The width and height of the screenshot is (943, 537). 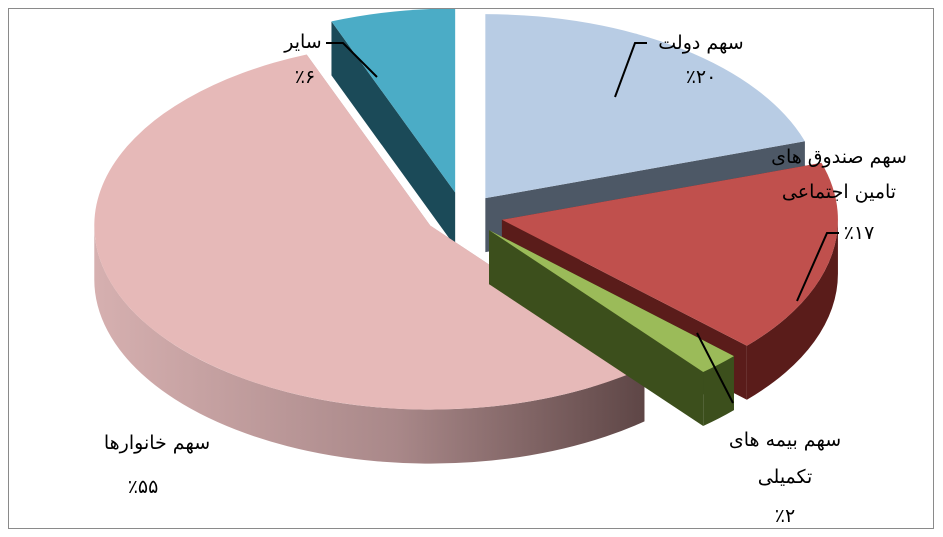 I want to click on pie-slice-other, so click(x=393, y=128).